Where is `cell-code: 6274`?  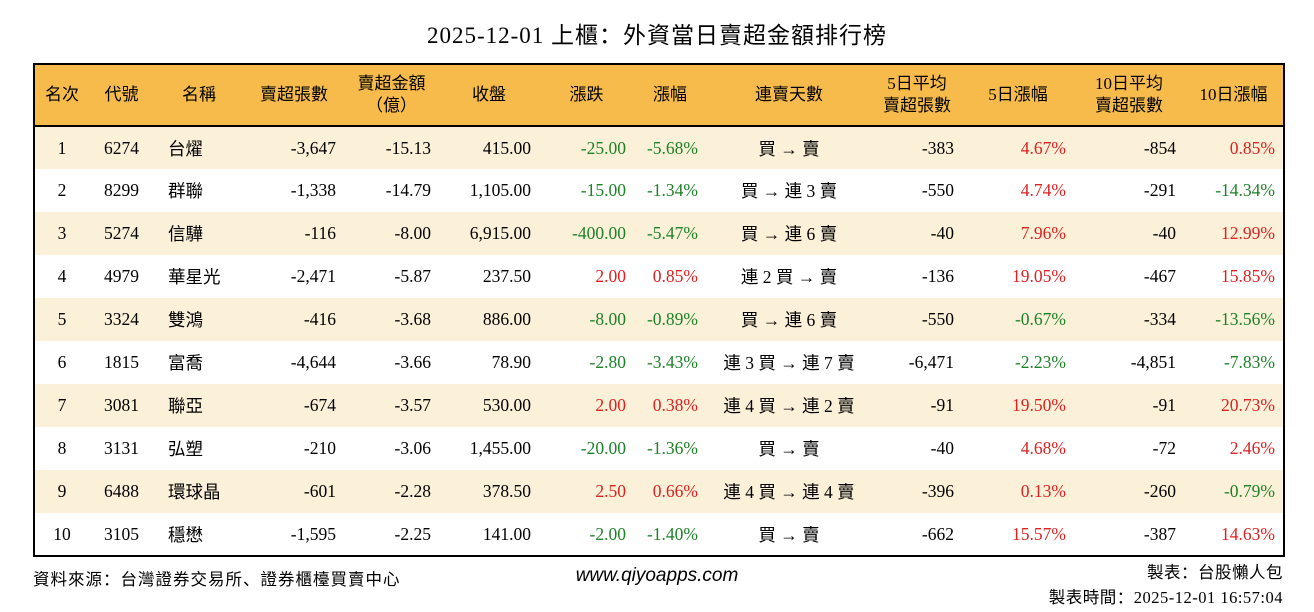
cell-code: 6274 is located at coordinates (121, 147).